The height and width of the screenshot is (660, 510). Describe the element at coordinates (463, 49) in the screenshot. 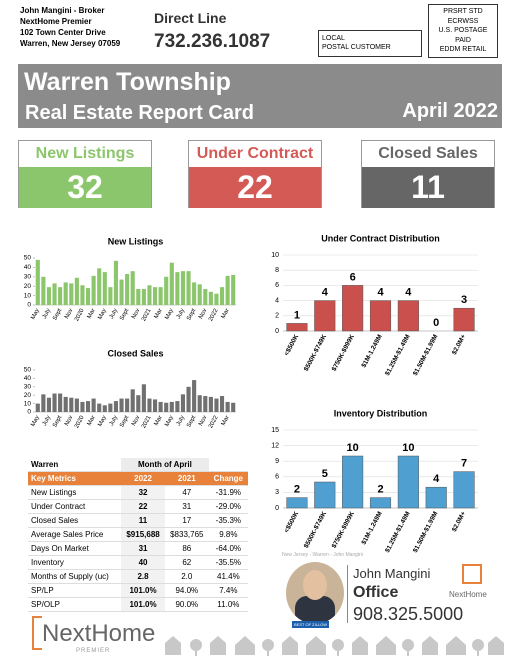

I see `postage-line: EDDM RETAIL` at that location.